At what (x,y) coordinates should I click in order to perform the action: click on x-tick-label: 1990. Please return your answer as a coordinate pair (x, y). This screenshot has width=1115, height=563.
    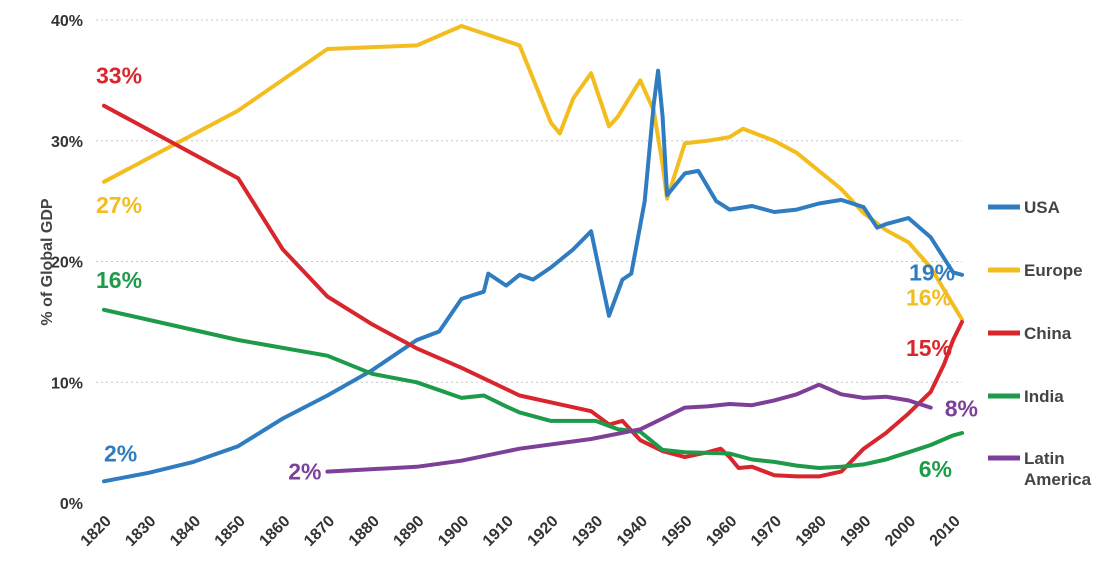
    Looking at the image, I should click on (855, 531).